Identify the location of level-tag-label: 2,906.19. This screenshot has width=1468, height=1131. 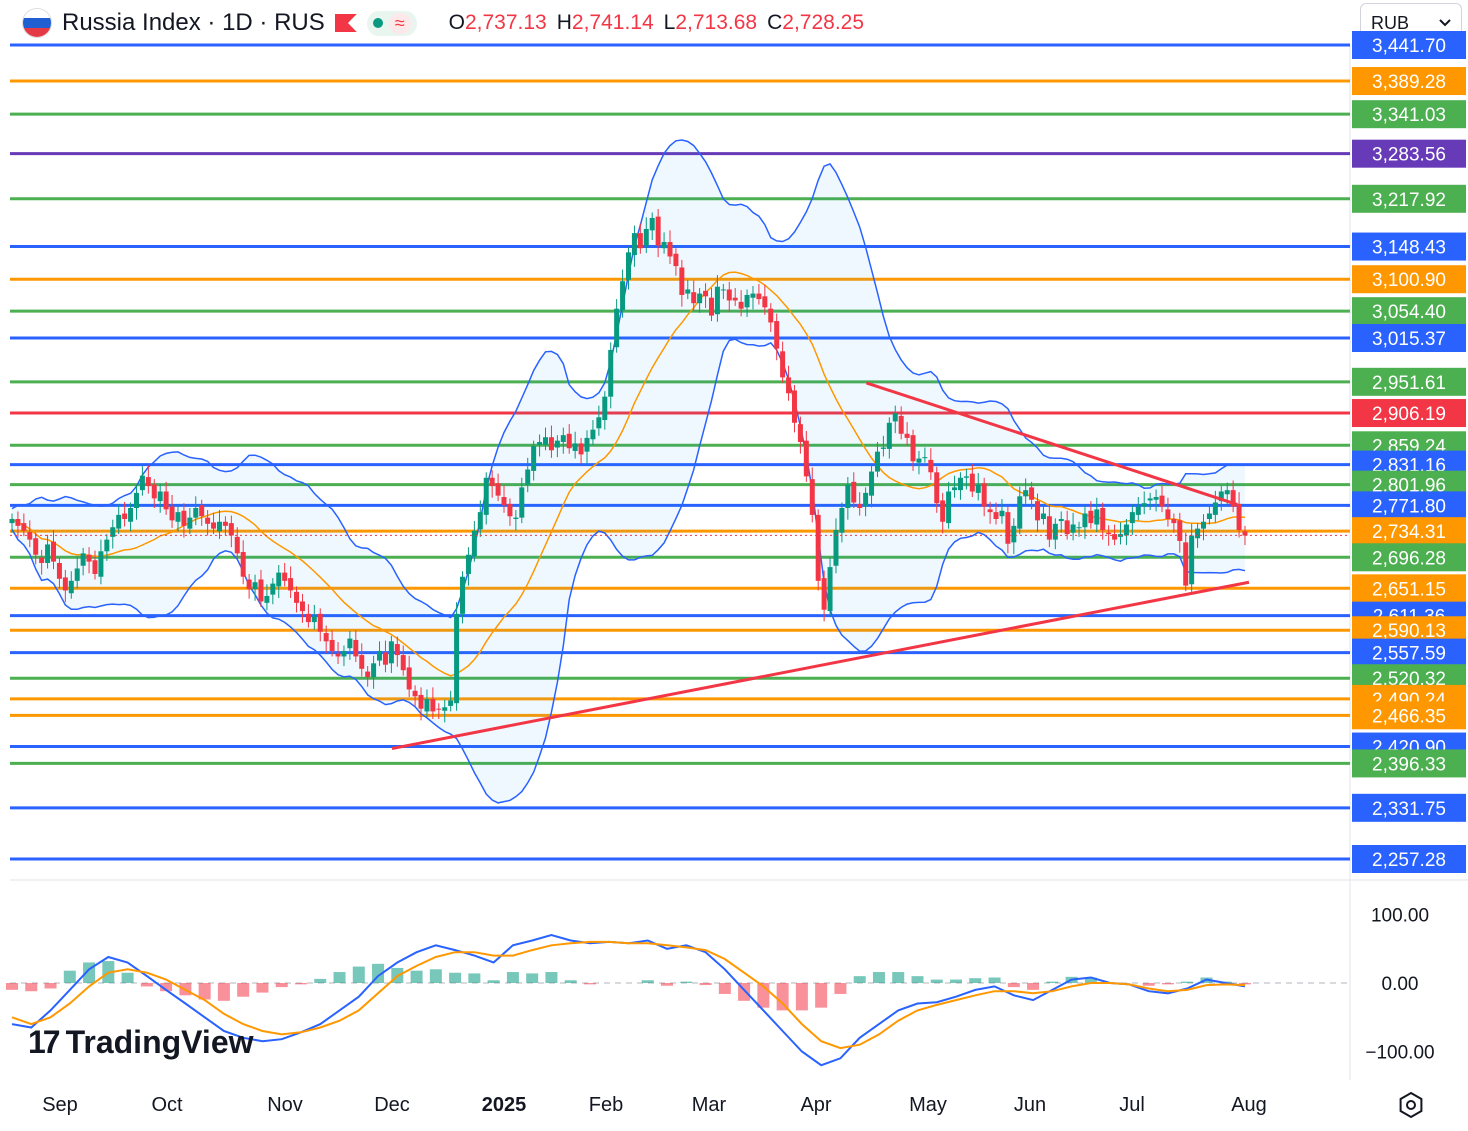
(1409, 414).